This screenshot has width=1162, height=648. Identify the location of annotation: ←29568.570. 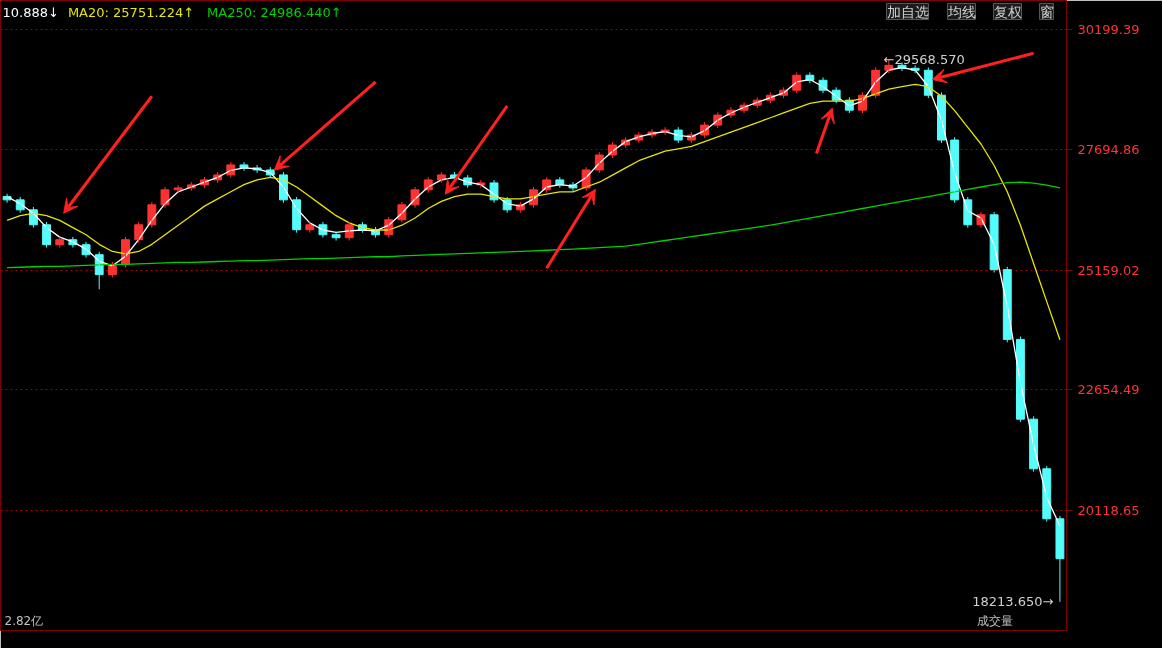
(924, 60).